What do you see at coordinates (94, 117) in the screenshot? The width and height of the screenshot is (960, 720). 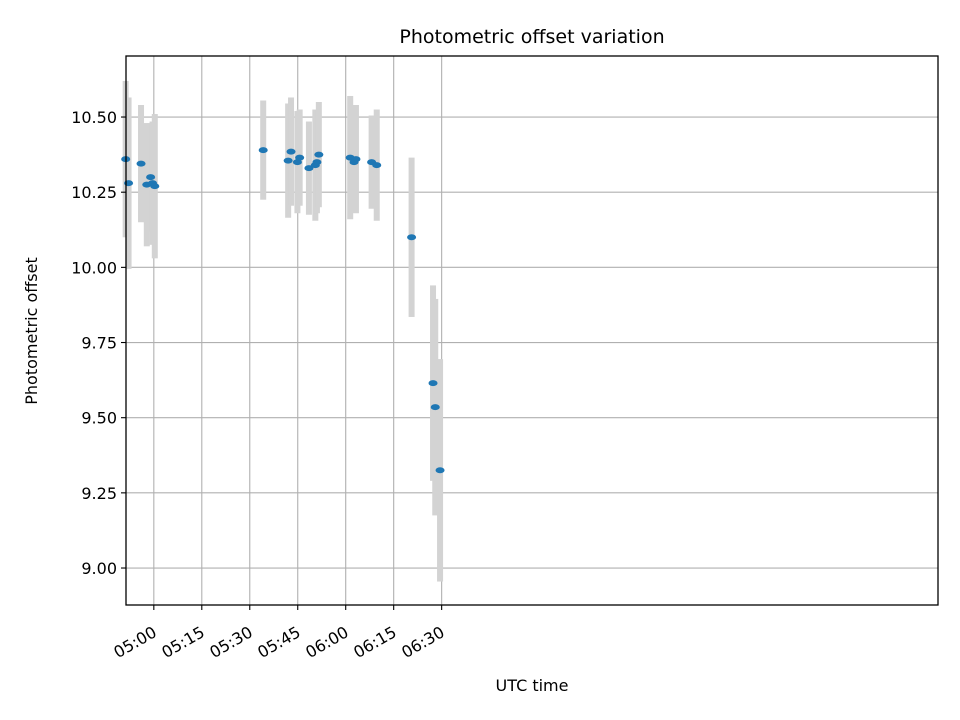 I see `y-tick-label: 10.50` at bounding box center [94, 117].